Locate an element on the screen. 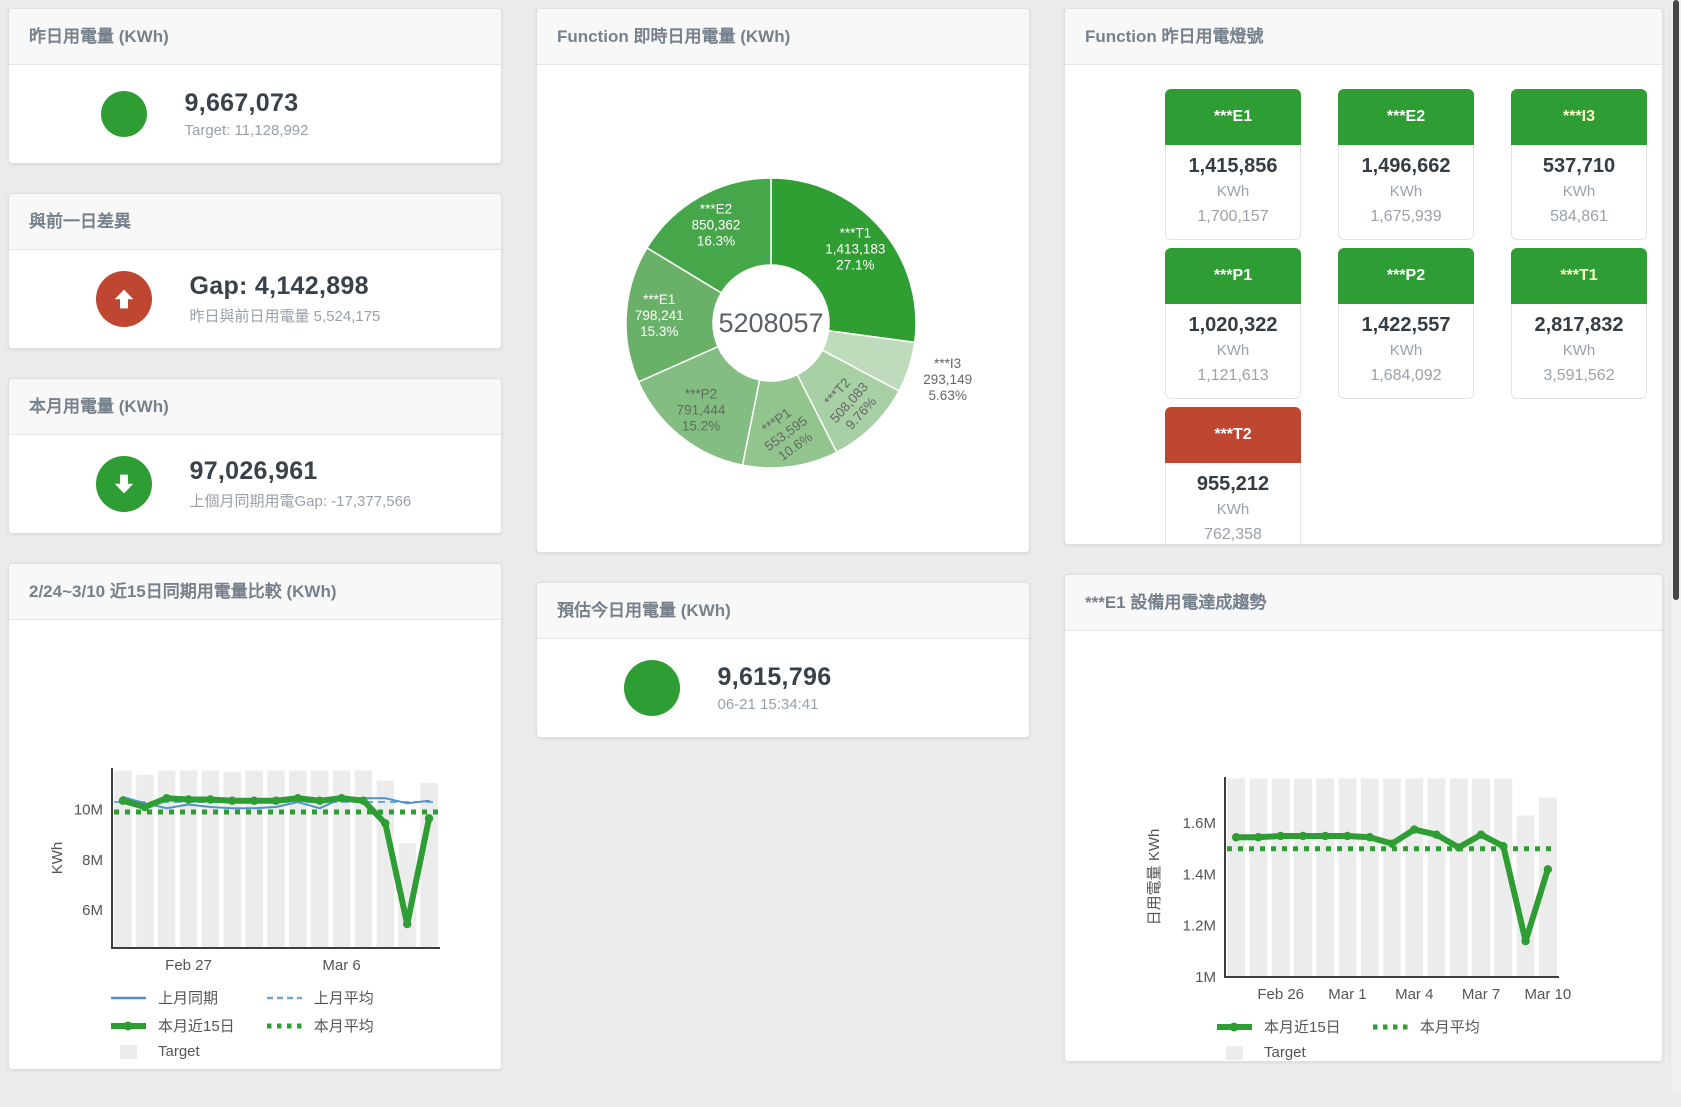 This screenshot has height=1107, width=1681. panel-header: ***E1 設備用電達成趨勢 is located at coordinates (1363, 603).